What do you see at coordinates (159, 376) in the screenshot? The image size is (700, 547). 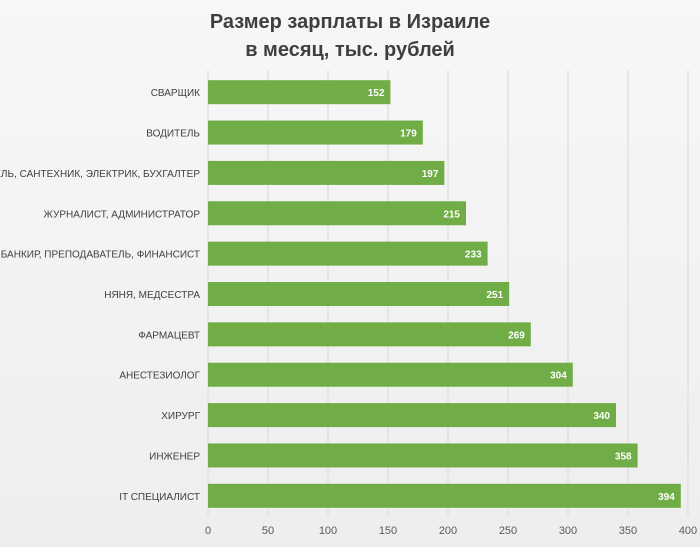 I see `category-label: АНЕСТЕЗИОЛОГ` at bounding box center [159, 376].